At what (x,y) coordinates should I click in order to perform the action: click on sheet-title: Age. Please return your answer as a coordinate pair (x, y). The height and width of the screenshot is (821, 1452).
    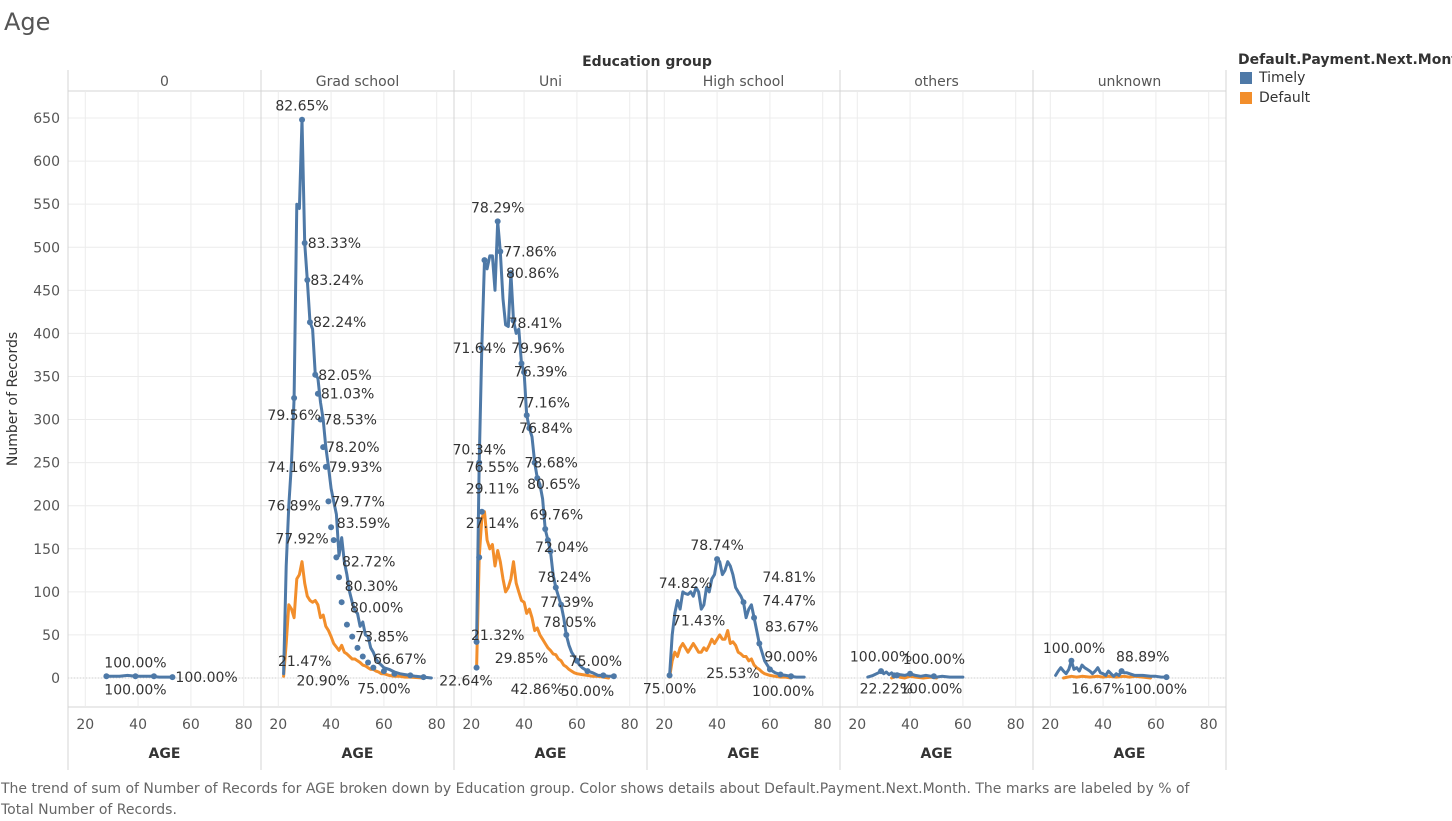
    Looking at the image, I should click on (27, 22).